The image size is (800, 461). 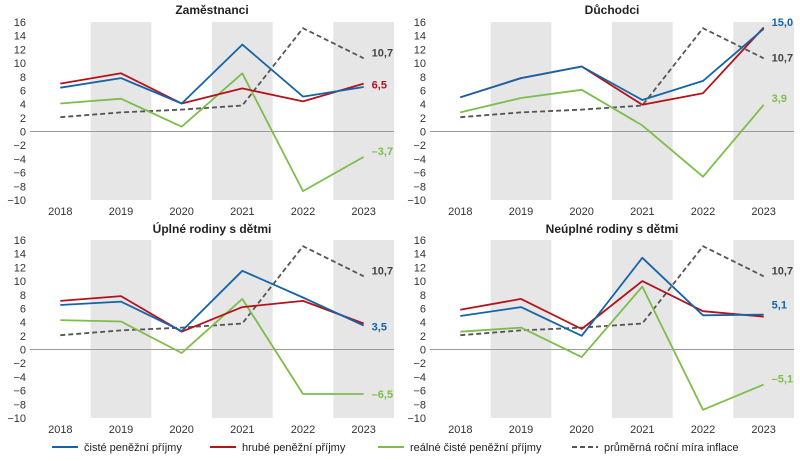 What do you see at coordinates (671, 448) in the screenshot?
I see `legend-label: průměrná roční míra inflace` at bounding box center [671, 448].